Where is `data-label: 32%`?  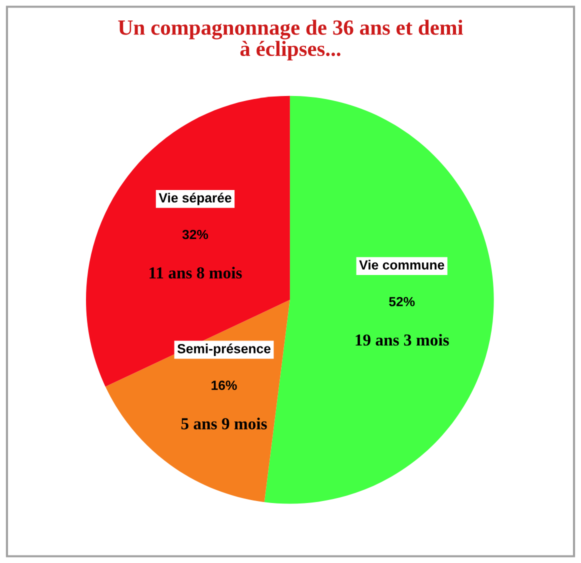
data-label: 32% is located at coordinates (195, 235).